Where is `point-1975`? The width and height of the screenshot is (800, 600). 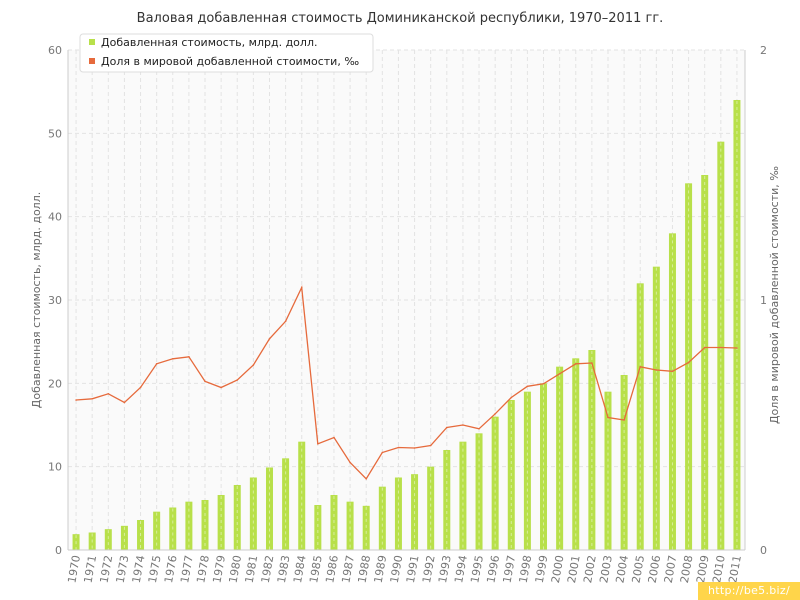 point-1975 is located at coordinates (156, 363).